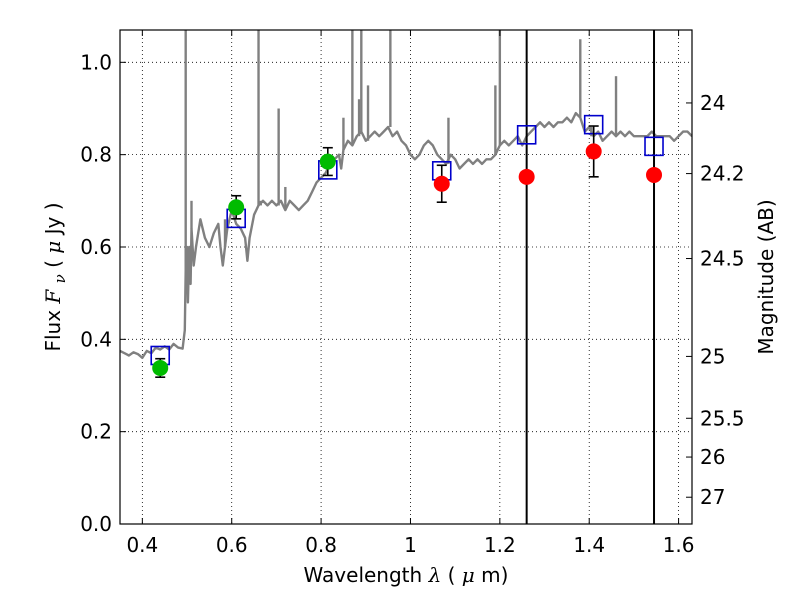 The image size is (800, 600). What do you see at coordinates (712, 356) in the screenshot?
I see `y2-tick-label: 25` at bounding box center [712, 356].